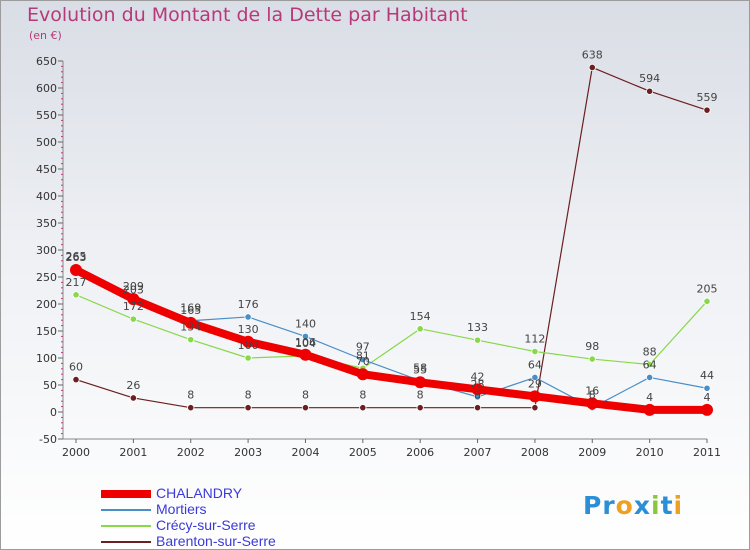 This screenshot has width=750, height=550. Describe the element at coordinates (199, 493) in the screenshot. I see `legend-label: CHALANDRY` at that location.